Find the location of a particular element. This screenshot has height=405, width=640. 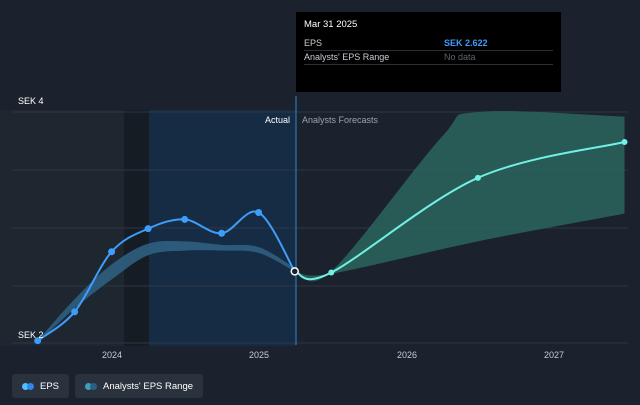

x-tick-label: 2025 is located at coordinates (259, 355).